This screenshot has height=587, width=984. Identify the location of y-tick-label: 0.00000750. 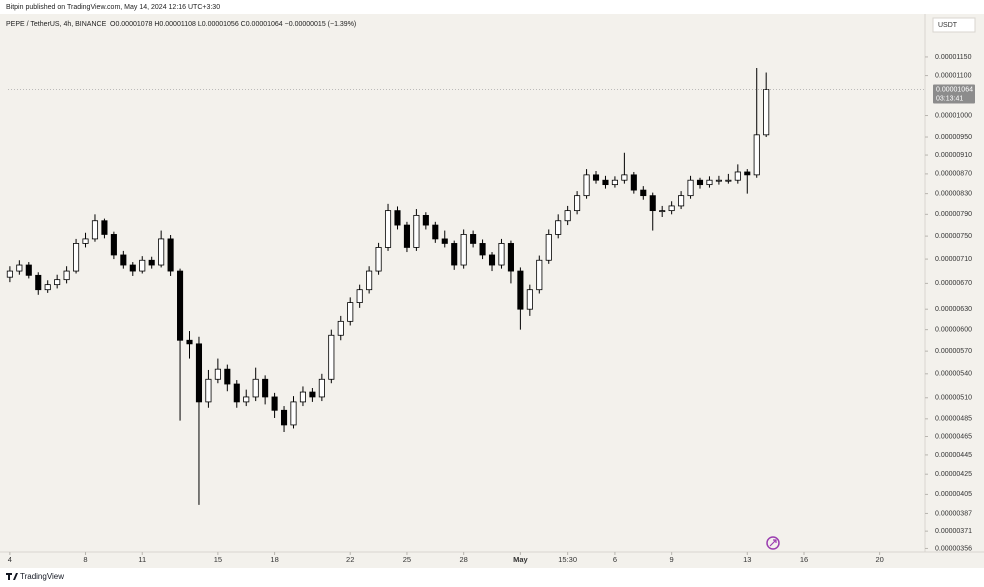
(953, 236).